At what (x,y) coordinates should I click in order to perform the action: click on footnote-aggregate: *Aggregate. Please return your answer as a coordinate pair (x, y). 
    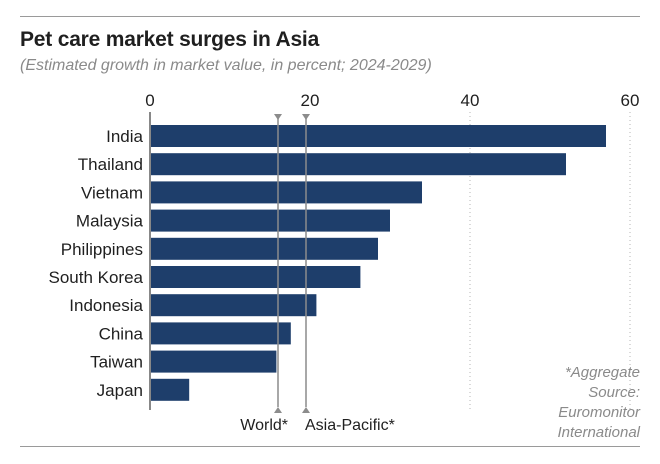
    Looking at the image, I should click on (602, 372).